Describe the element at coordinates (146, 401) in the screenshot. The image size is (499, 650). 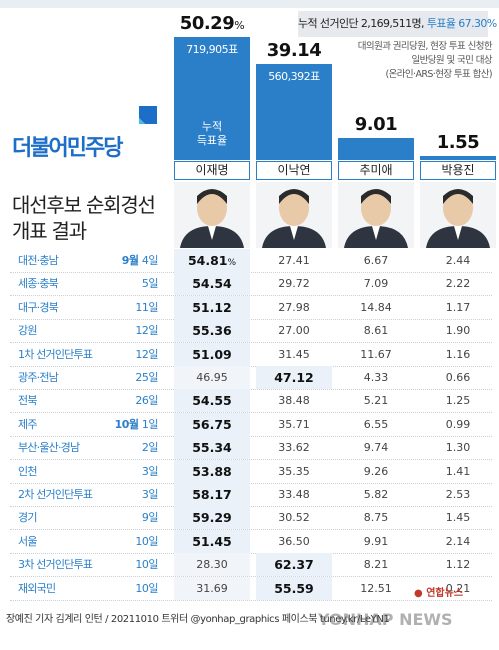
I see `date-label: 26일` at that location.